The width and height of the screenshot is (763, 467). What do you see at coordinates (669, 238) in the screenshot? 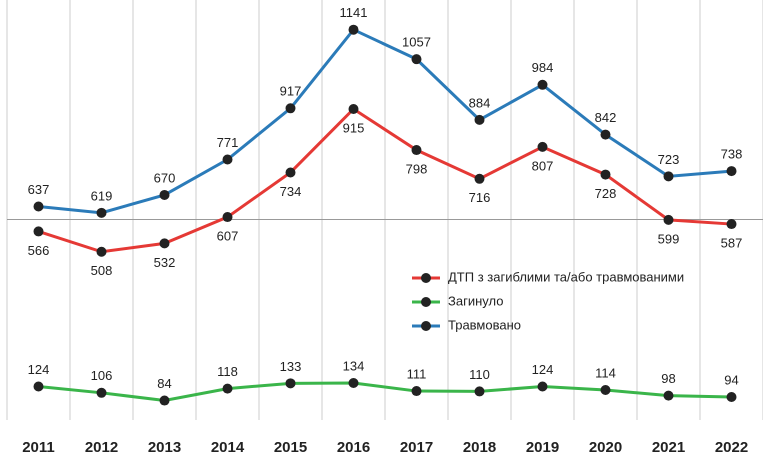
I see `data-label: 599` at bounding box center [669, 238].